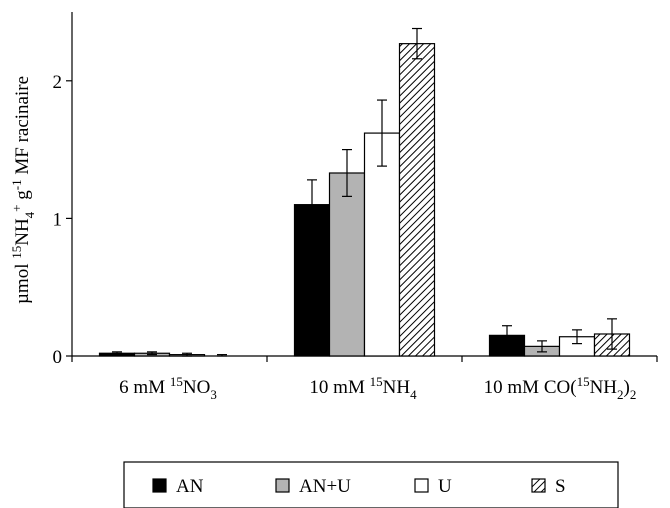  I want to click on category-label-nitrate: 6 mM 15NO3, so click(168, 388).